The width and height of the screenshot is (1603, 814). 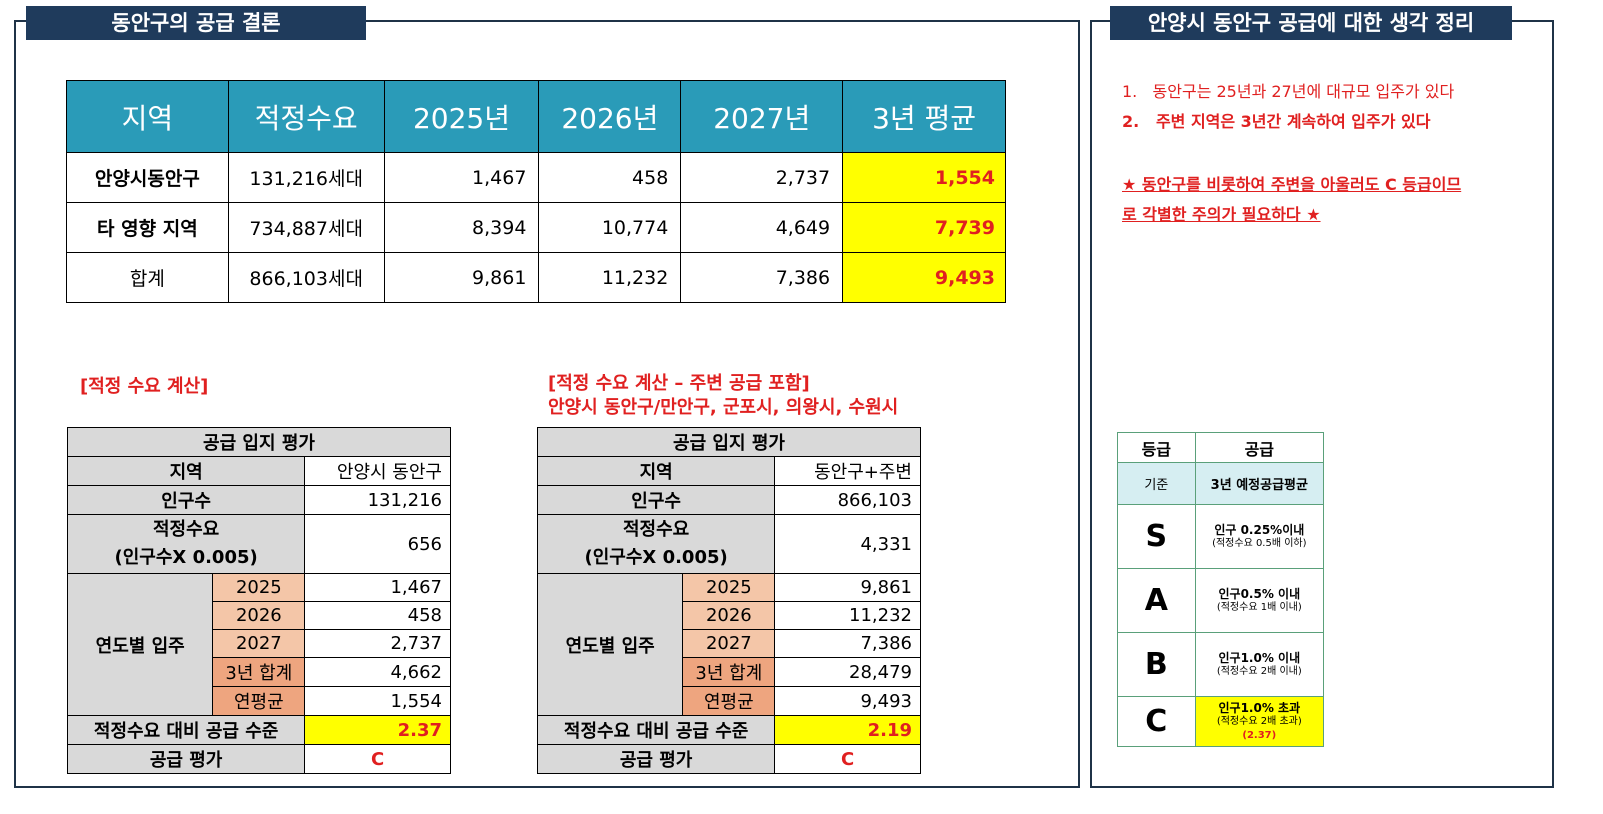 I want to click on calc2-table-title: 공급 입지 평가, so click(x=729, y=442).